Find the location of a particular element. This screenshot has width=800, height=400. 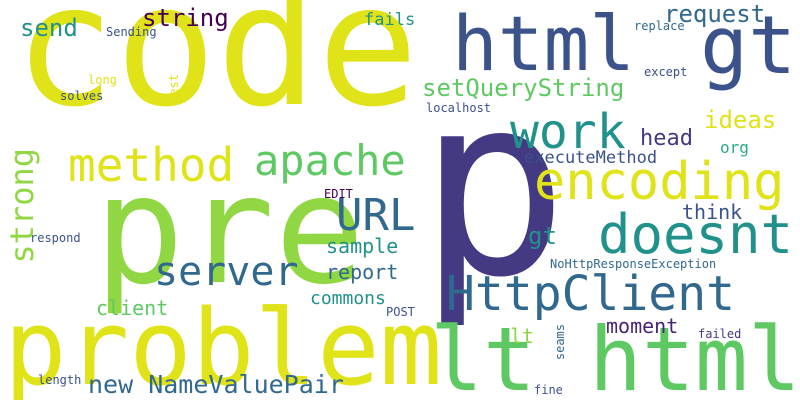

word-encoding: encoding is located at coordinates (659, 182).